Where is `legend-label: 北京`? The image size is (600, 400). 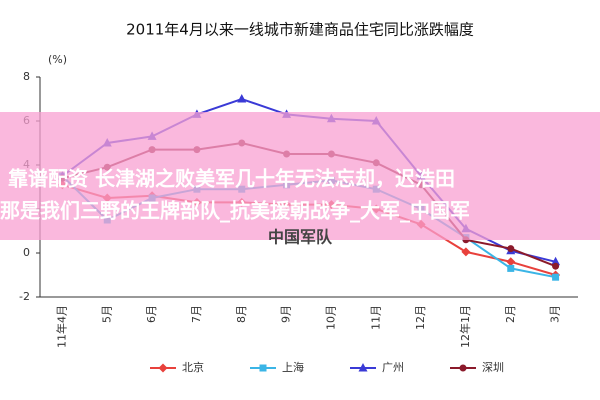
legend-label: 北京 is located at coordinates (193, 367).